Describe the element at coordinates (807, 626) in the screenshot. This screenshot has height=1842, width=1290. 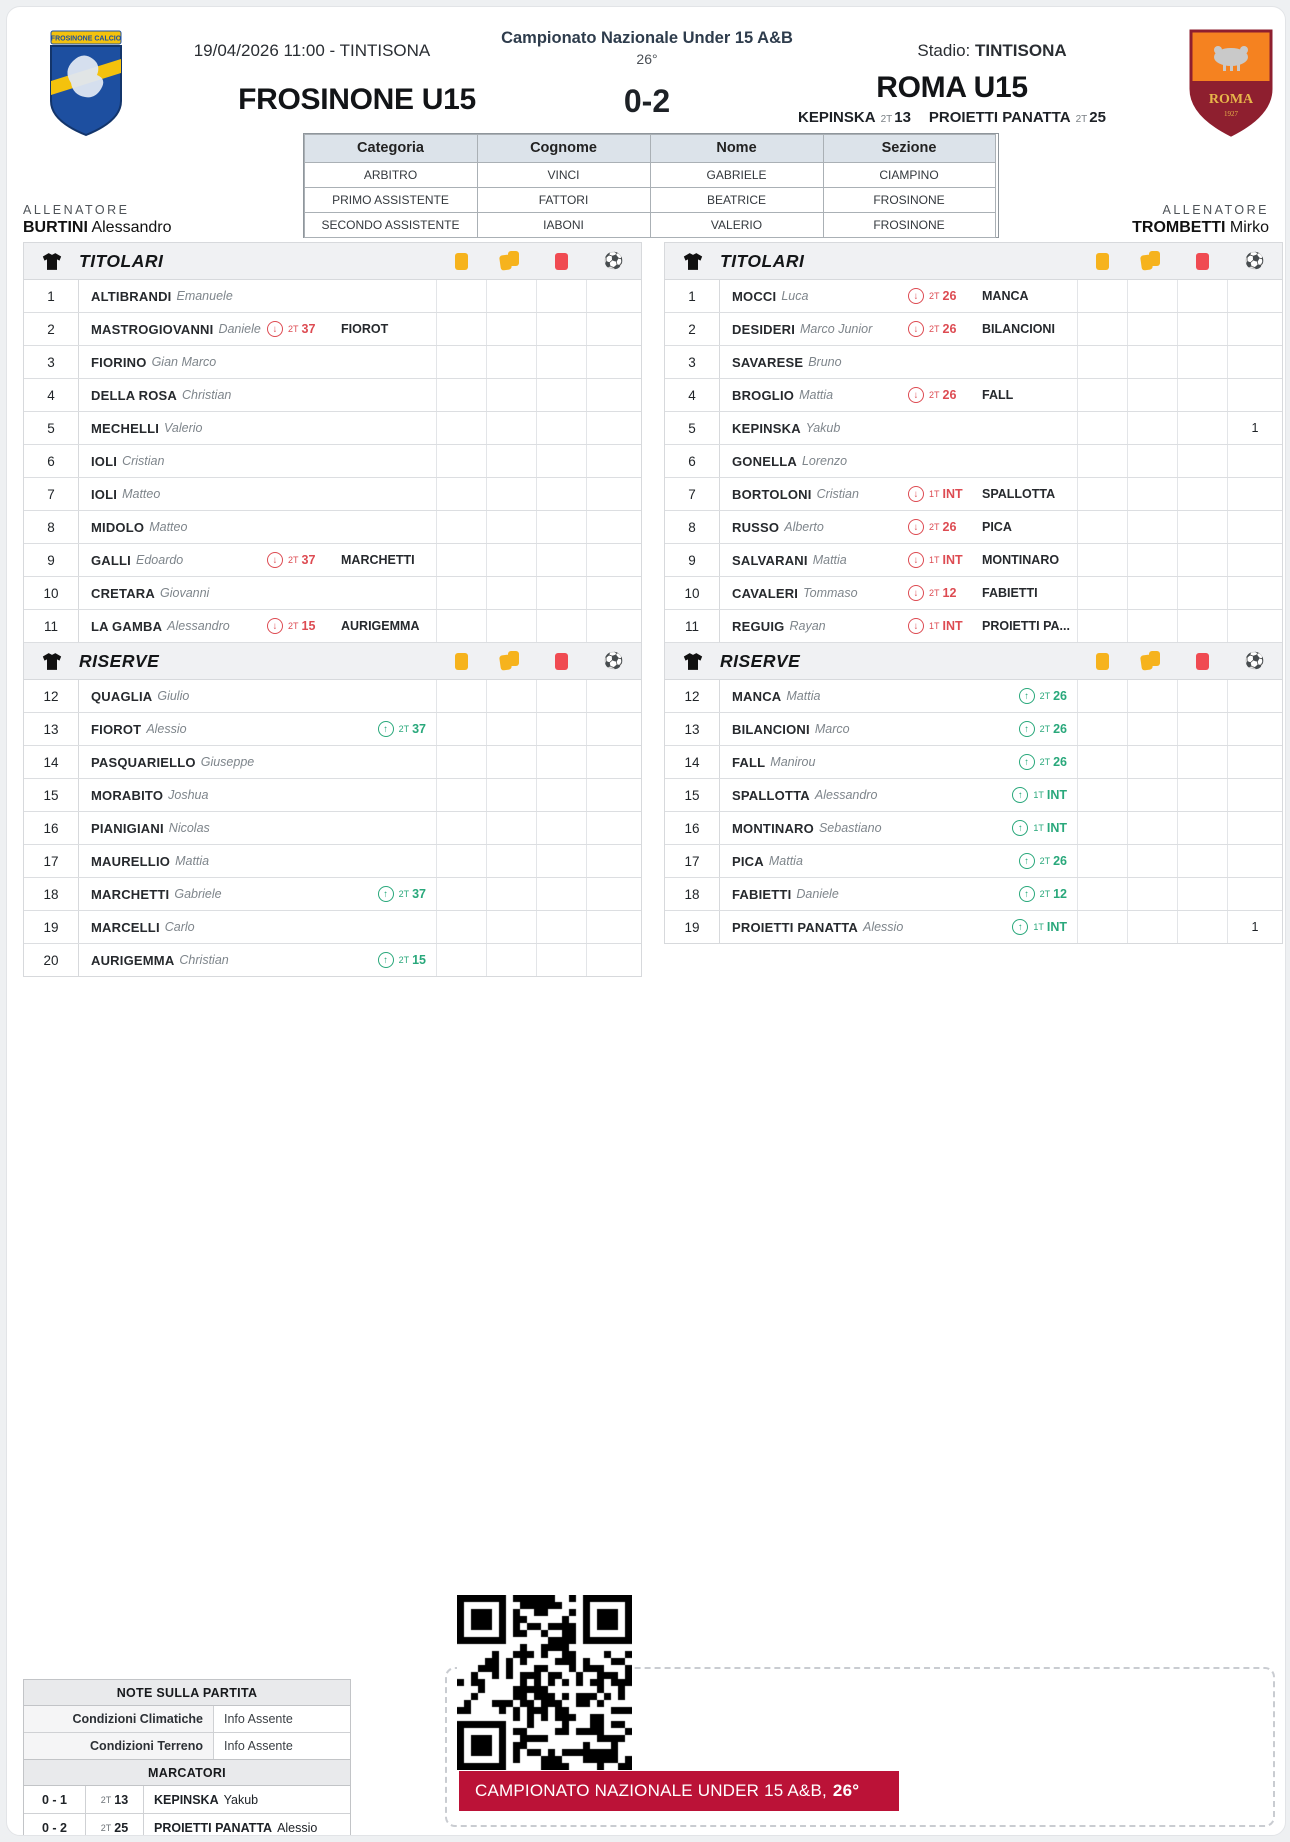
I see `player-firstname: Rayan` at that location.